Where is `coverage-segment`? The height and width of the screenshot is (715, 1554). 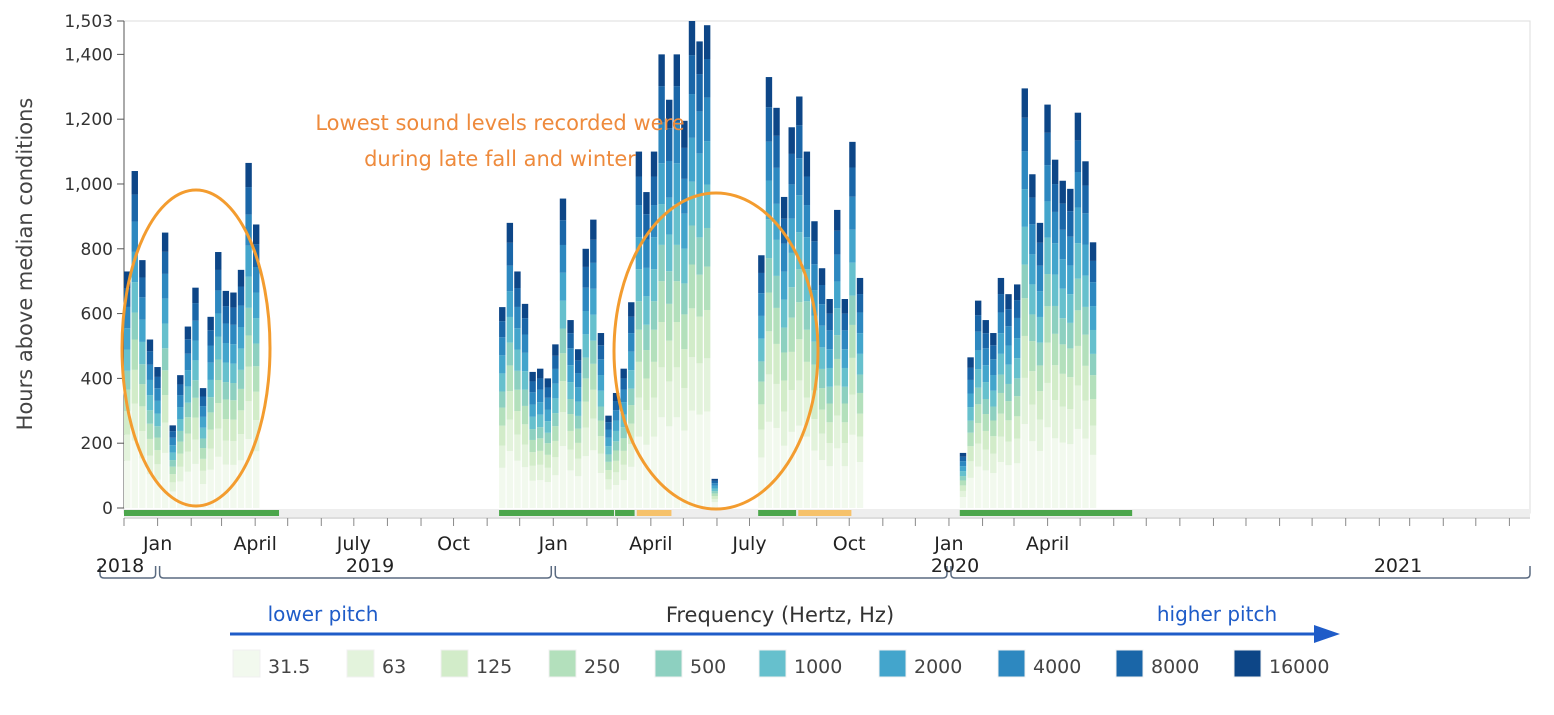
coverage-segment is located at coordinates (556, 513).